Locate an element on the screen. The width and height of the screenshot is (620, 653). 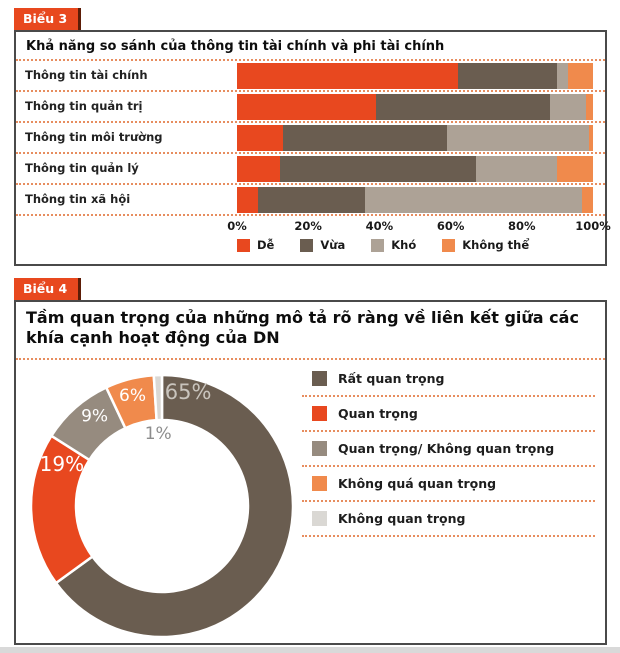
x-axis-tick: 20% is located at coordinates (308, 226).